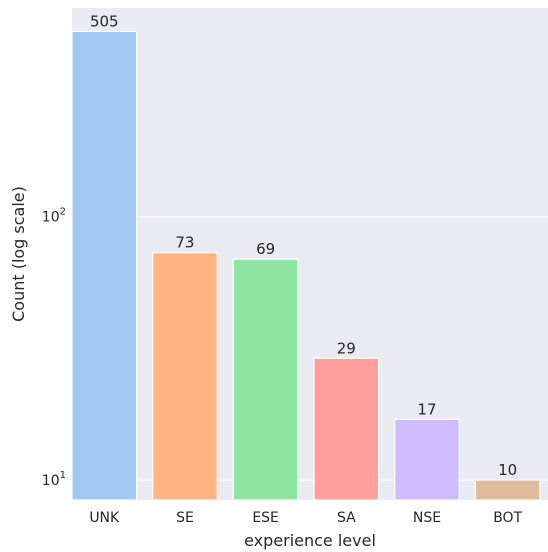 This screenshot has height=552, width=548. I want to click on bar-se, so click(185, 376).